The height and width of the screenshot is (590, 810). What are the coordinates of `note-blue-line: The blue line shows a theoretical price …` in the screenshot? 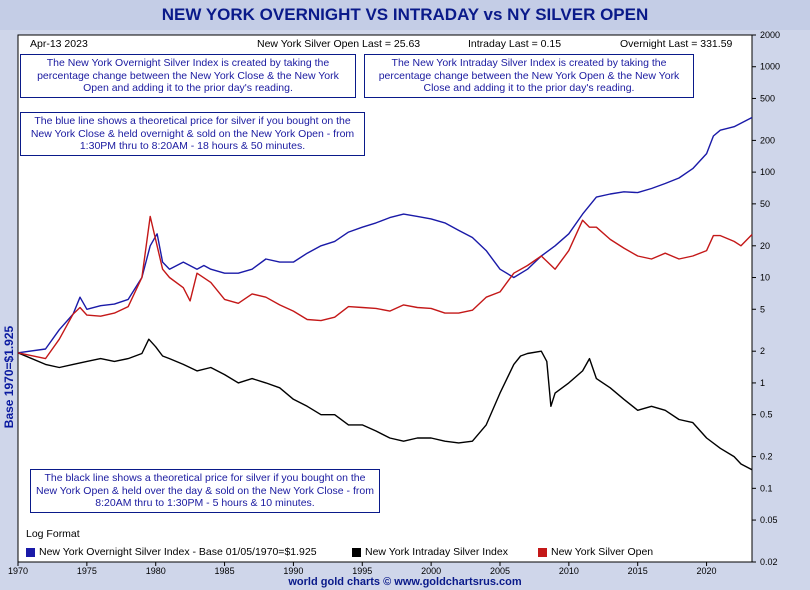 It's located at (192, 134).